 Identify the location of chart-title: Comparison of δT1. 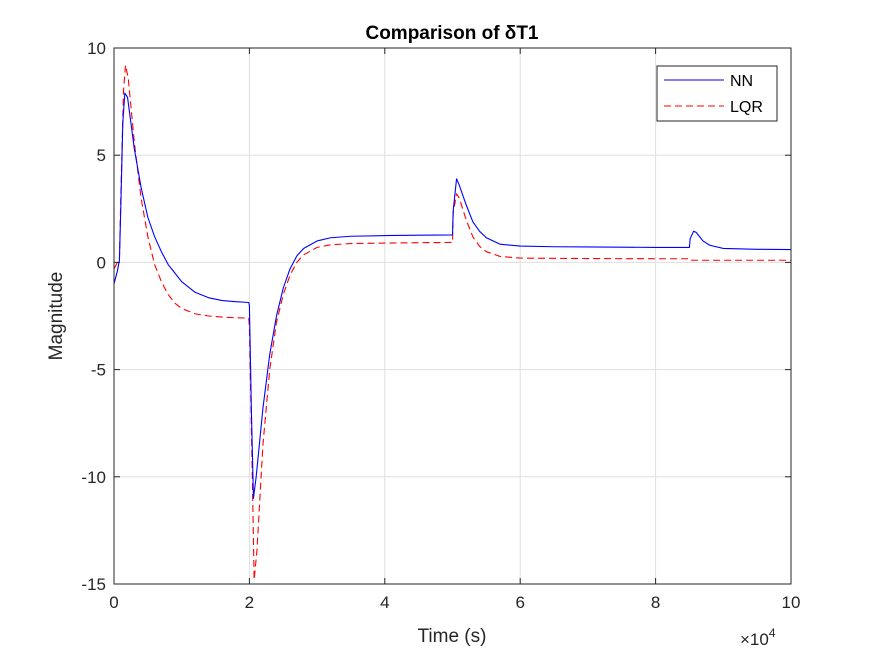
(451, 33).